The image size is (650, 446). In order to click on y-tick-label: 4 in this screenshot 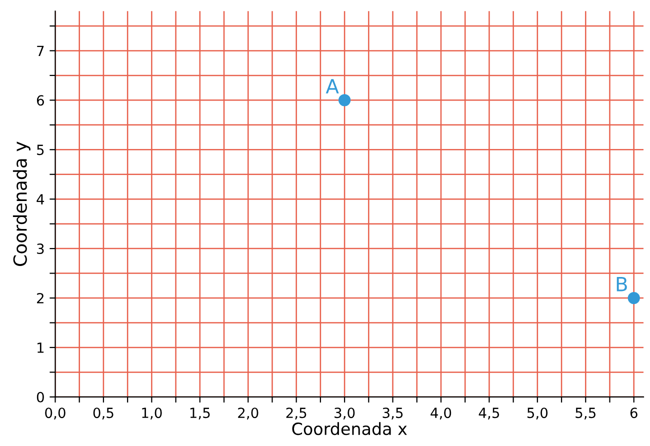, I will do `click(40, 199)`.